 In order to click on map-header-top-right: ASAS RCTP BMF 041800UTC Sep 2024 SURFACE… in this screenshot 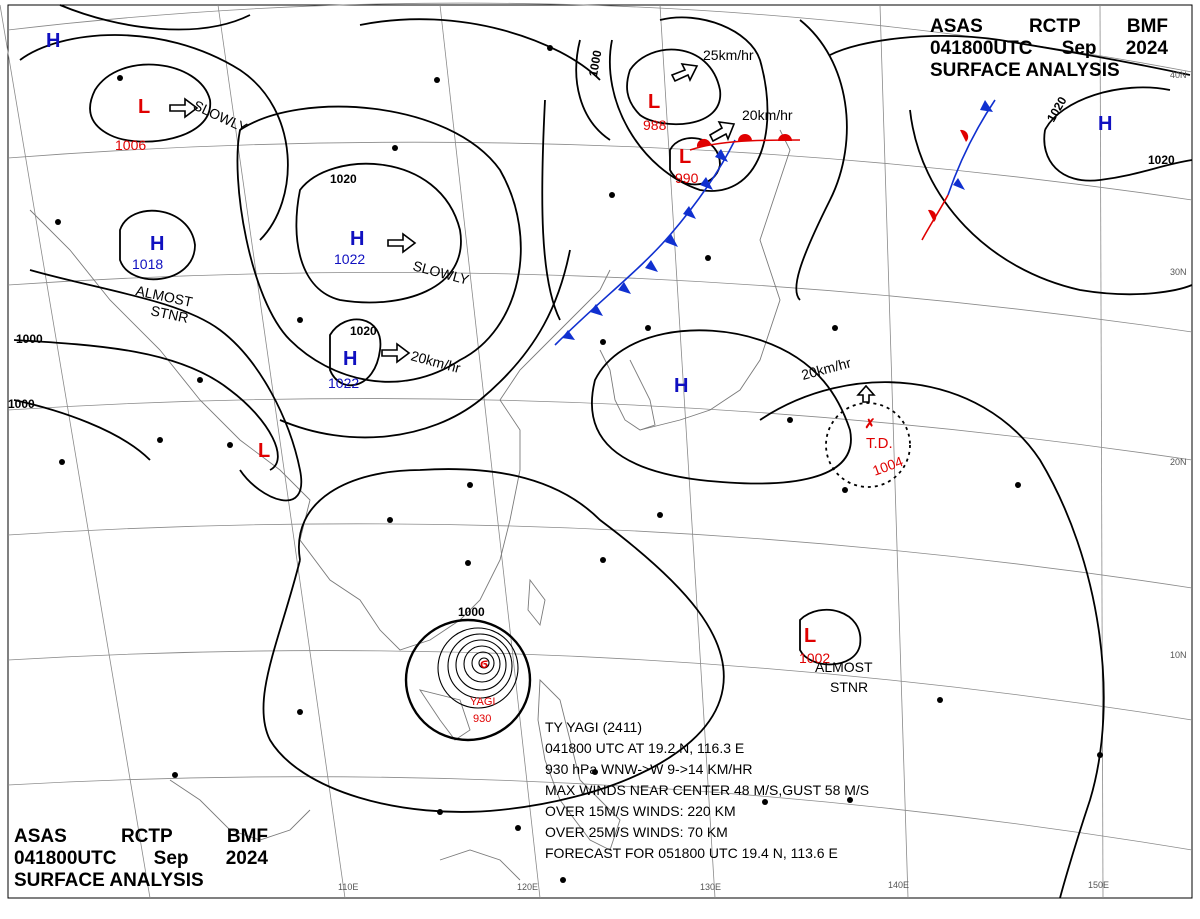, I will do `click(1049, 49)`.